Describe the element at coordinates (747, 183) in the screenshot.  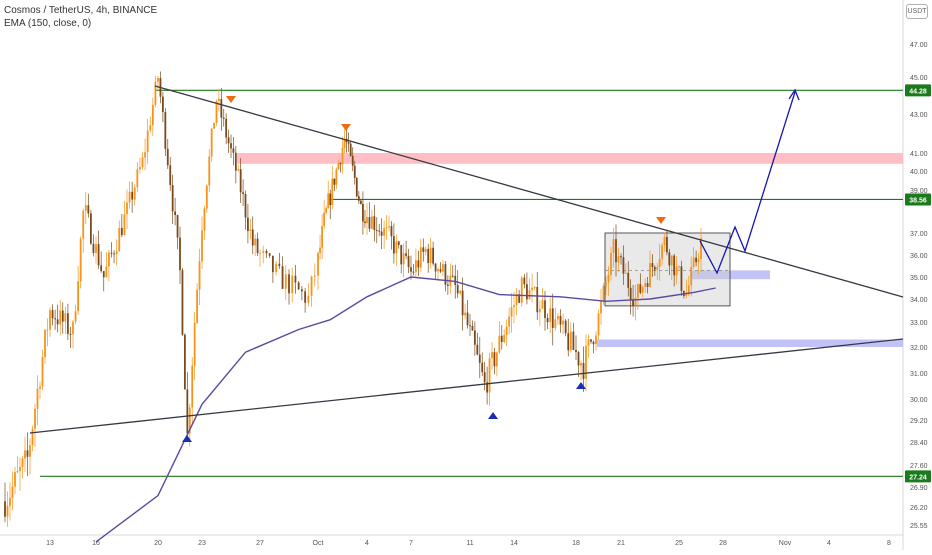
I see `projection-path` at that location.